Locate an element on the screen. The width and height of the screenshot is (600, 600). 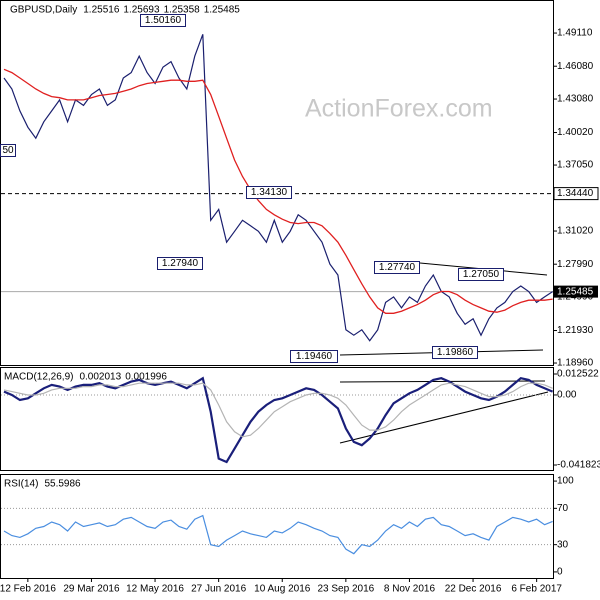
y-tick-label: 70 is located at coordinates (563, 508).